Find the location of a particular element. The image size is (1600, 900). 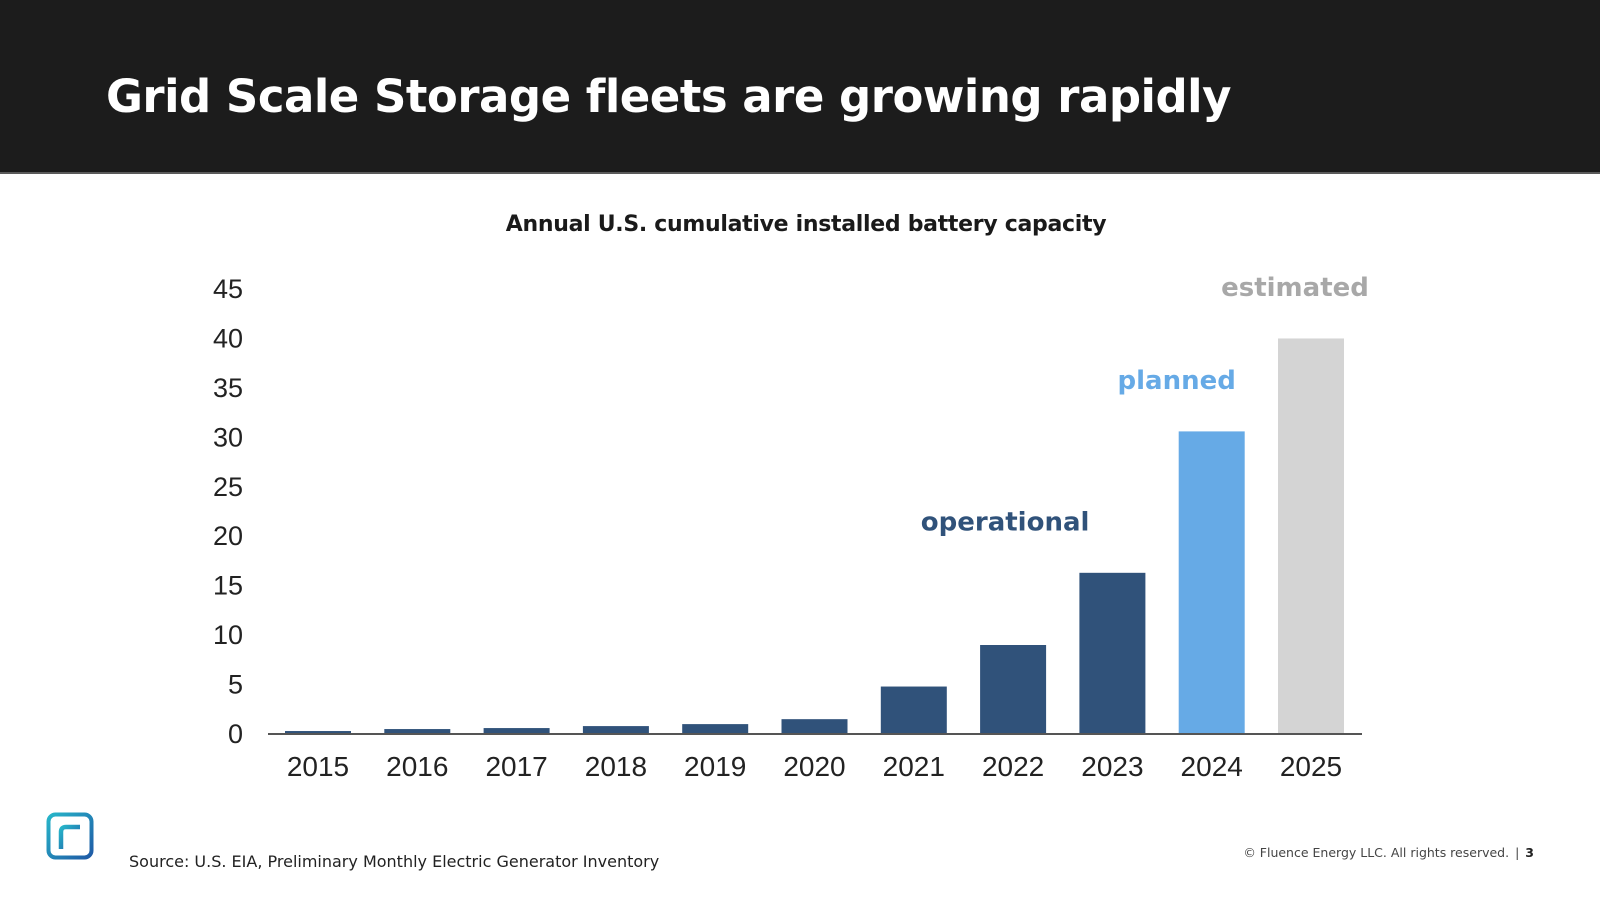

y-tick-label: 25 is located at coordinates (228, 487).